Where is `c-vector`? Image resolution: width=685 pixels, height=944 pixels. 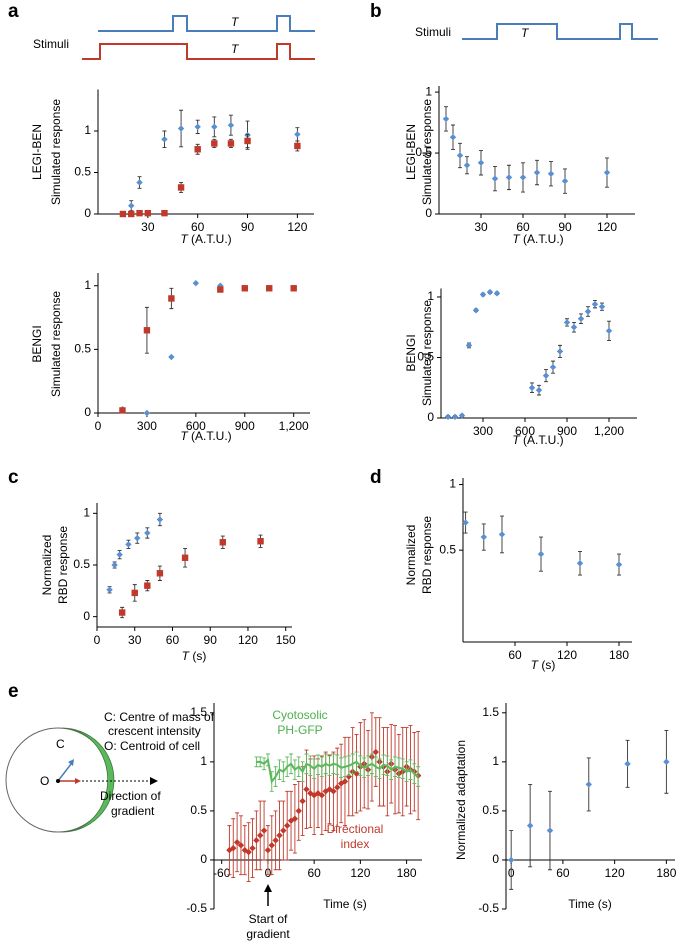
c-vector is located at coordinates (64, 772).